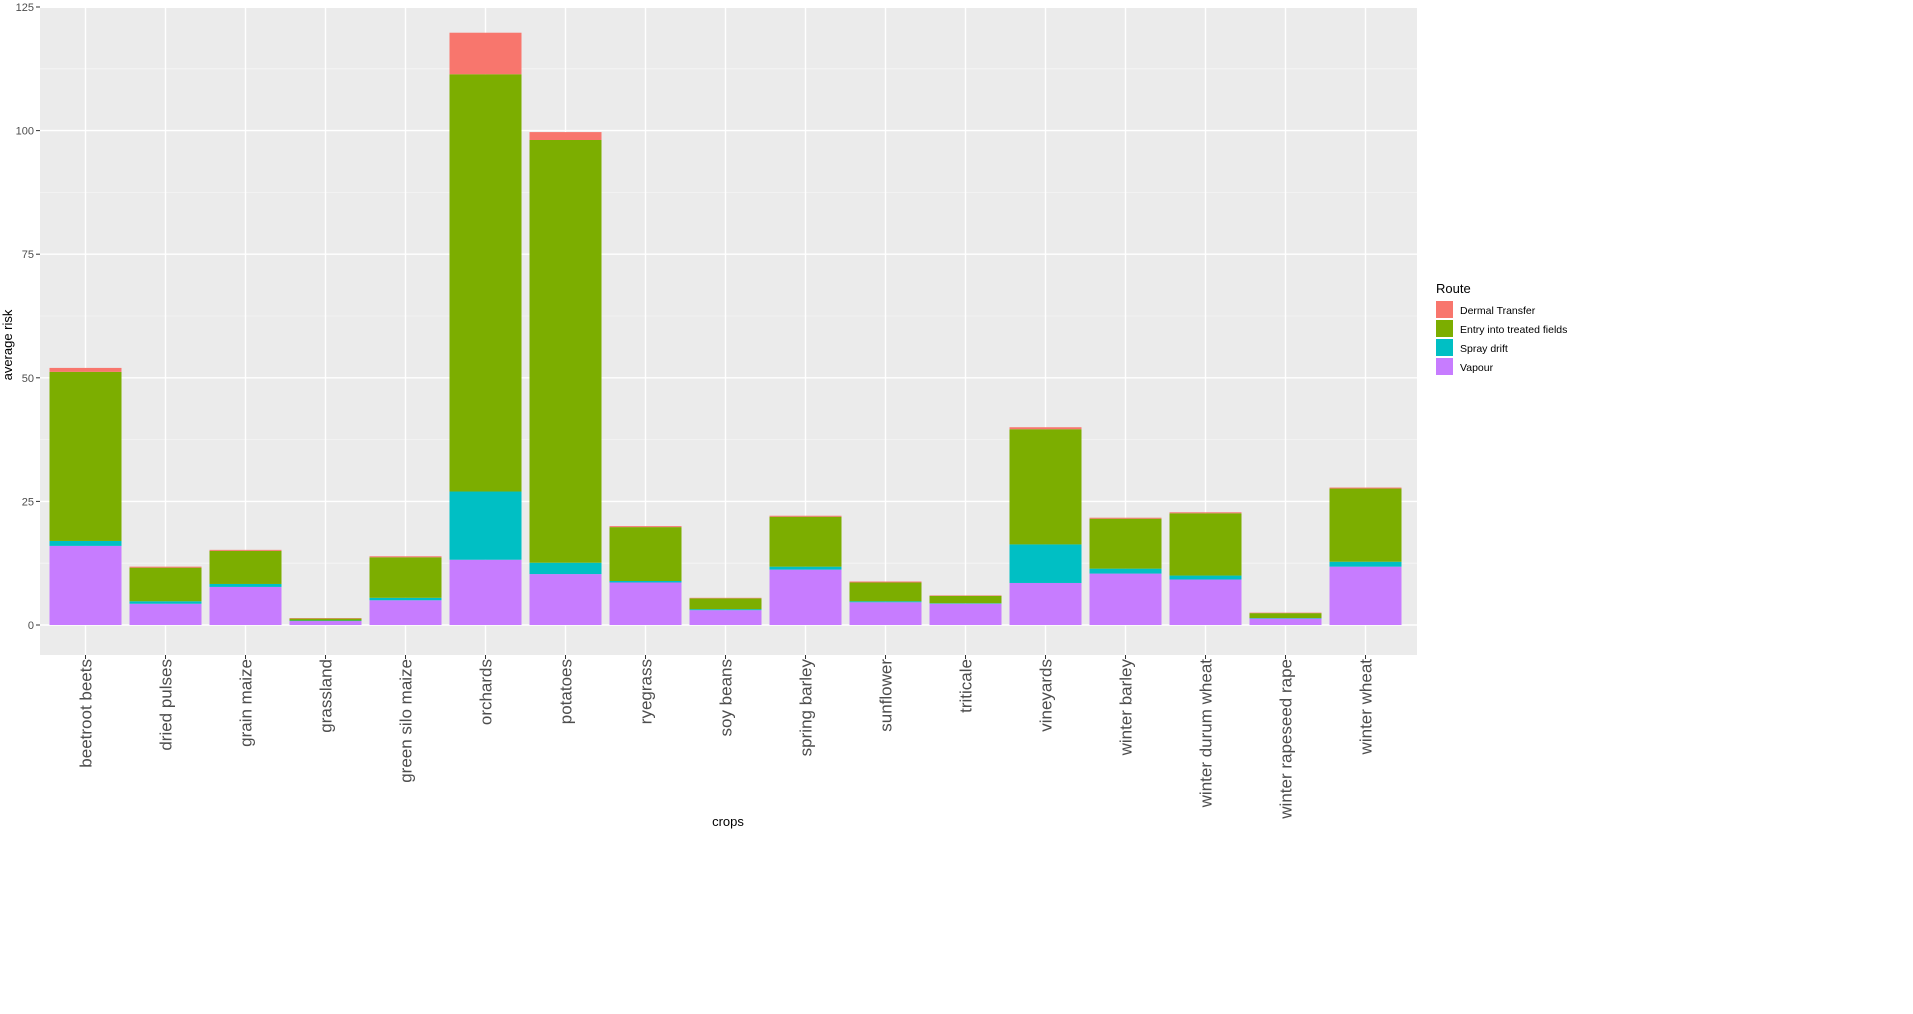 The image size is (1913, 1014). I want to click on y-tick-label: 125, so click(25, 8).